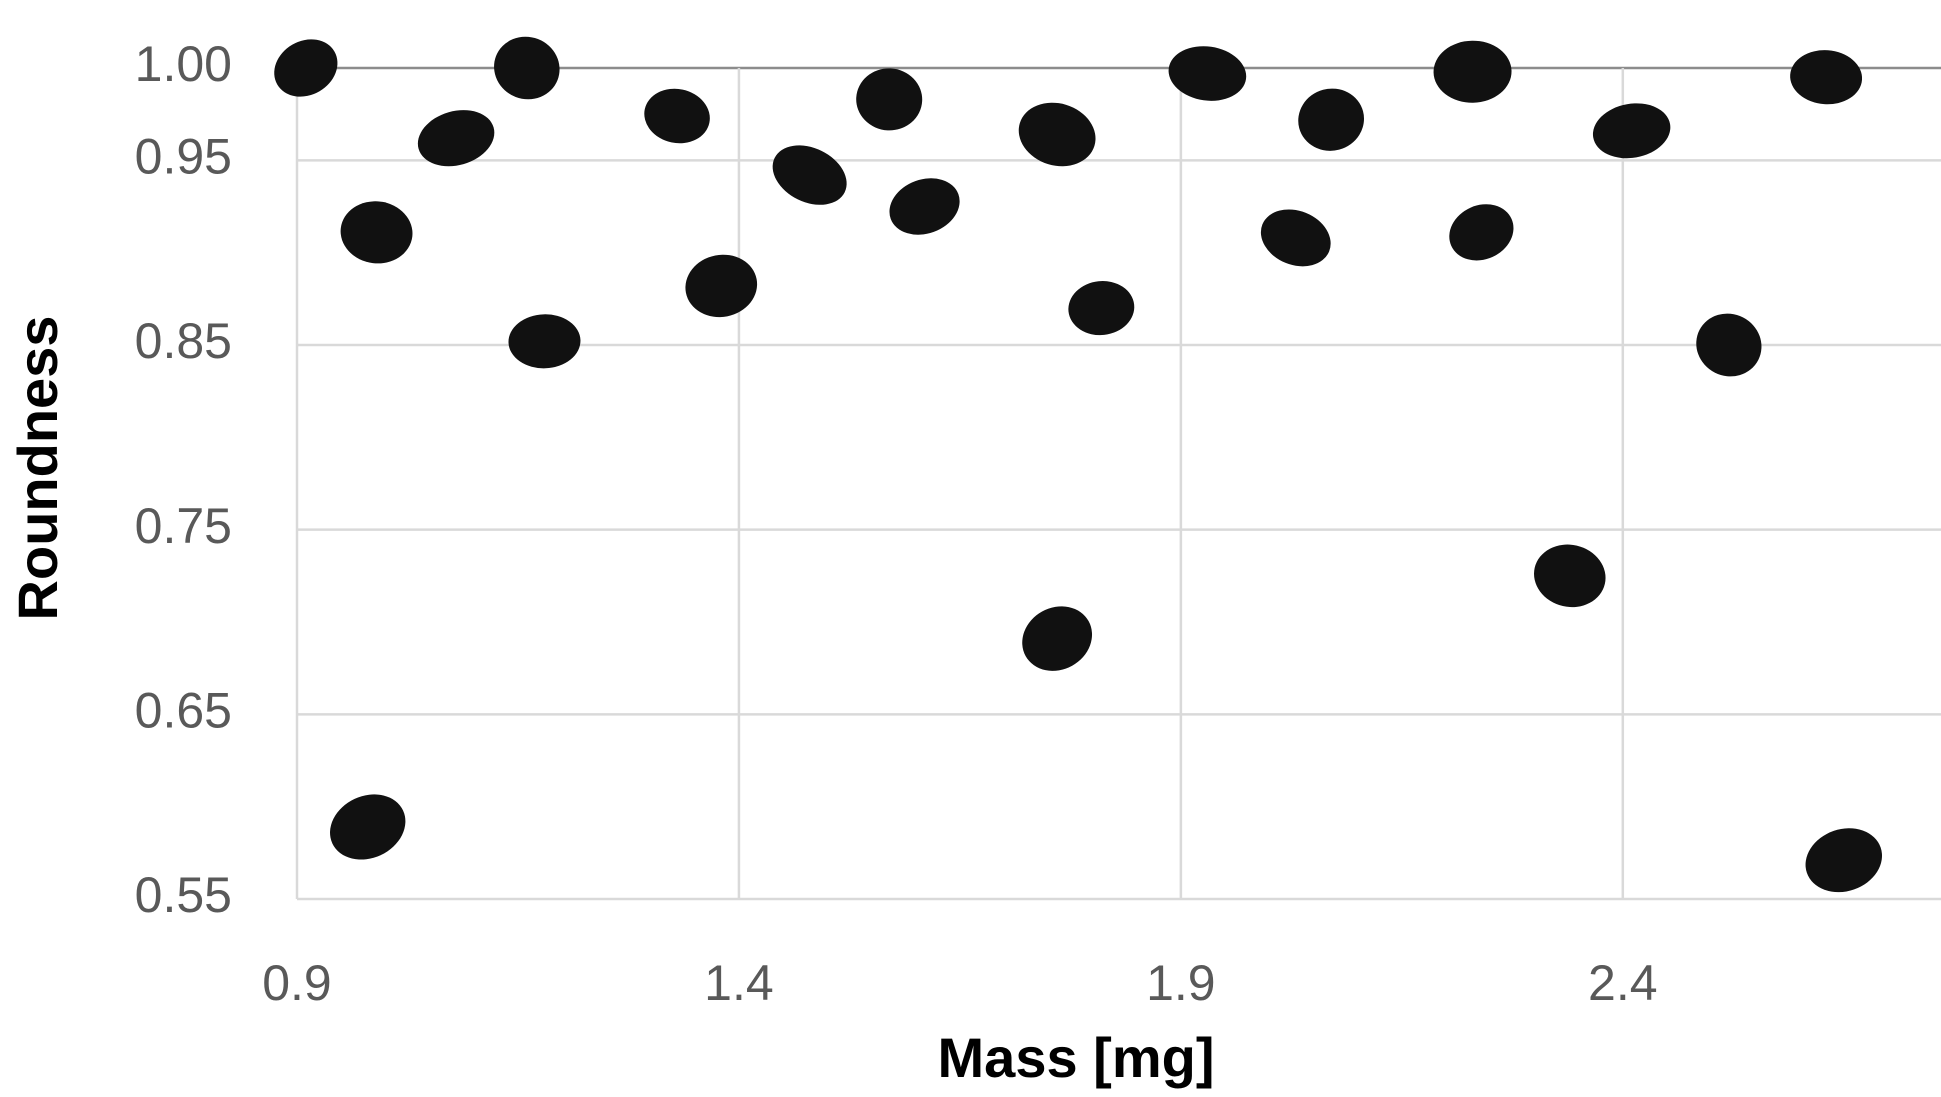 The image size is (1941, 1097). What do you see at coordinates (183, 64) in the screenshot?
I see `y-tick-label: 1.00` at bounding box center [183, 64].